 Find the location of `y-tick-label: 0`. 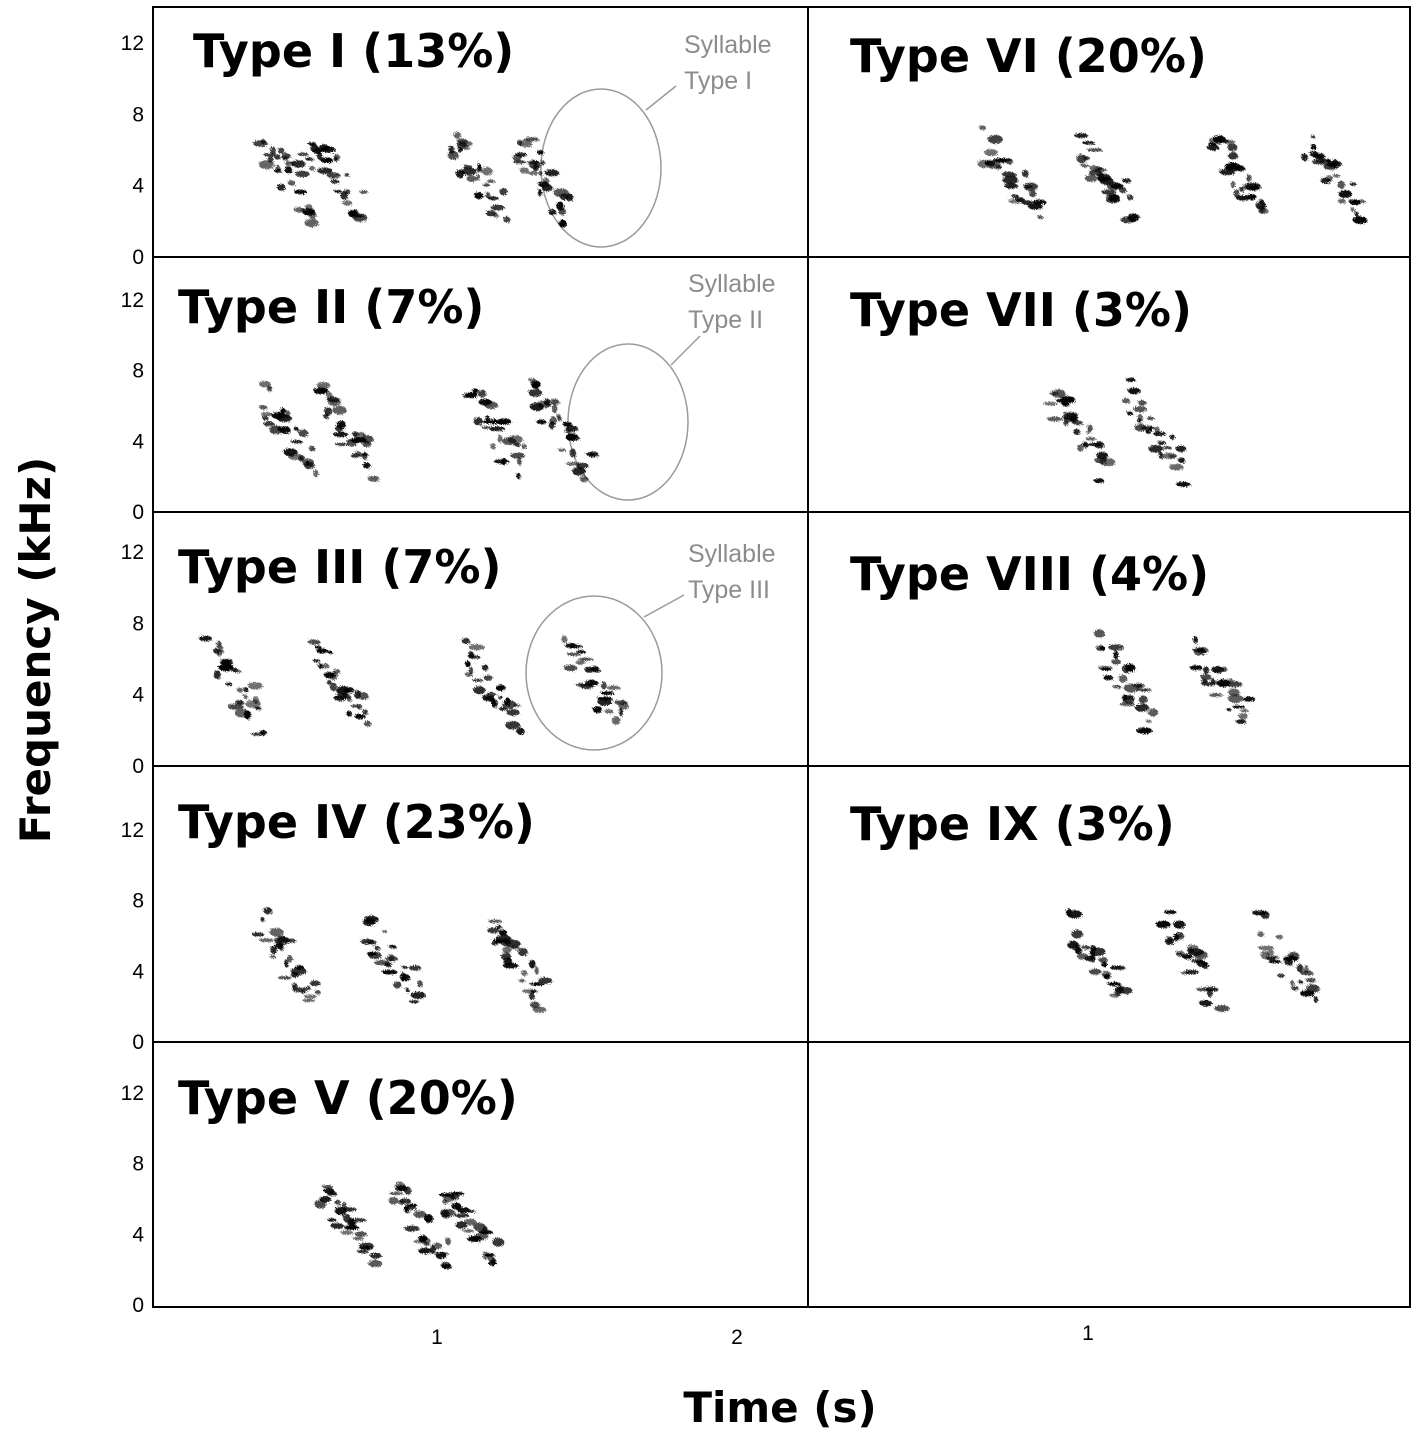

y-tick-label: 0 is located at coordinates (138, 766).